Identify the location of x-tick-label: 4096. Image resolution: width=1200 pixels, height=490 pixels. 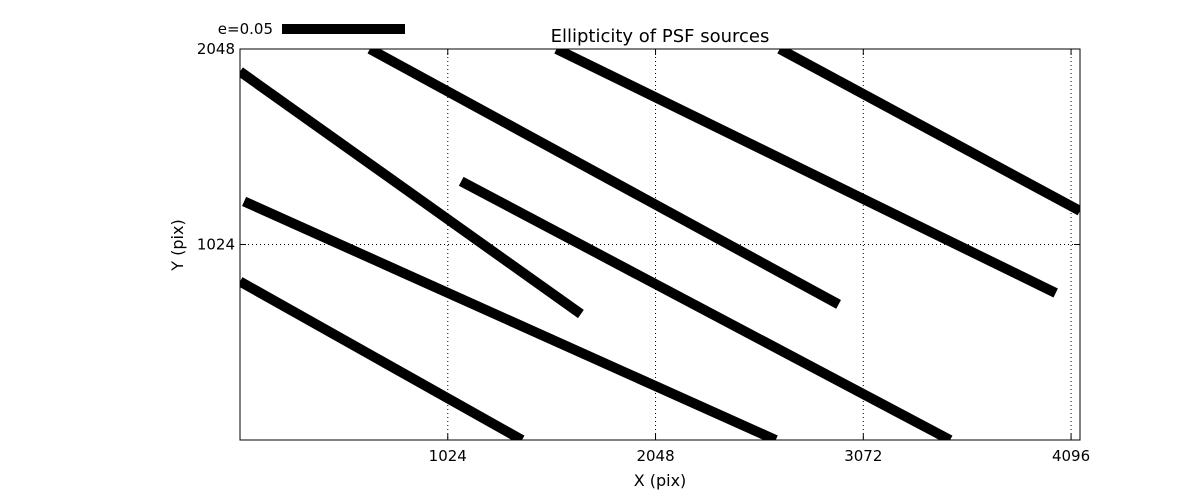
(1071, 456).